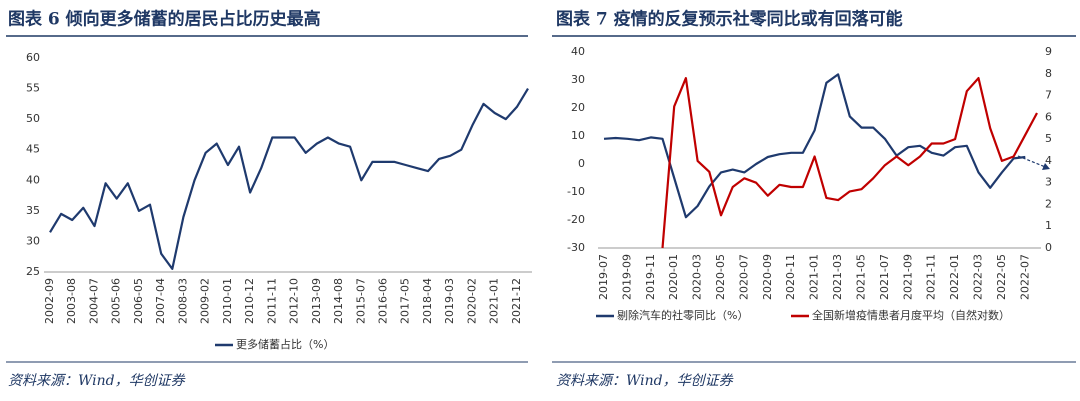 Image resolution: width=1080 pixels, height=401 pixels. I want to click on x-tick-label: 2010-12, so click(249, 301).